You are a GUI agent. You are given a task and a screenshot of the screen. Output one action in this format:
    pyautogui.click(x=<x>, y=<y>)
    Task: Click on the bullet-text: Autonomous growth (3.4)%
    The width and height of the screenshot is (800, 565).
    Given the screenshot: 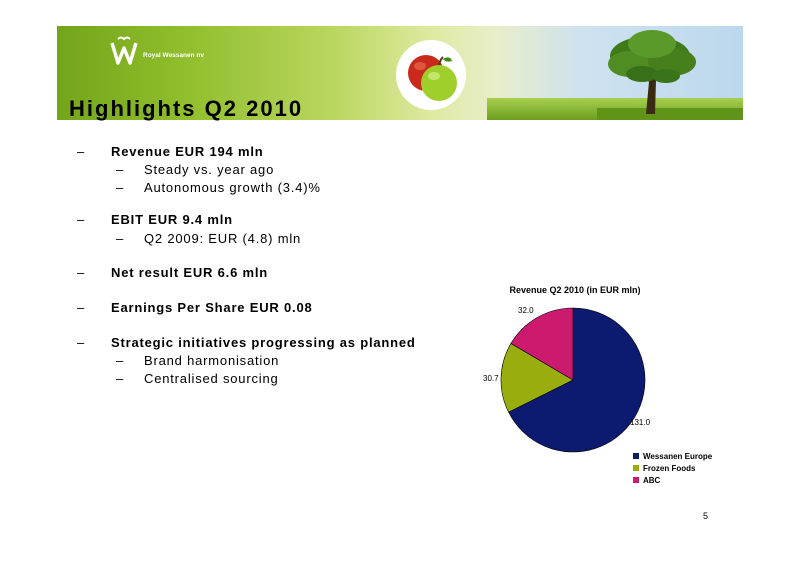 What is the action you would take?
    pyautogui.click(x=232, y=187)
    